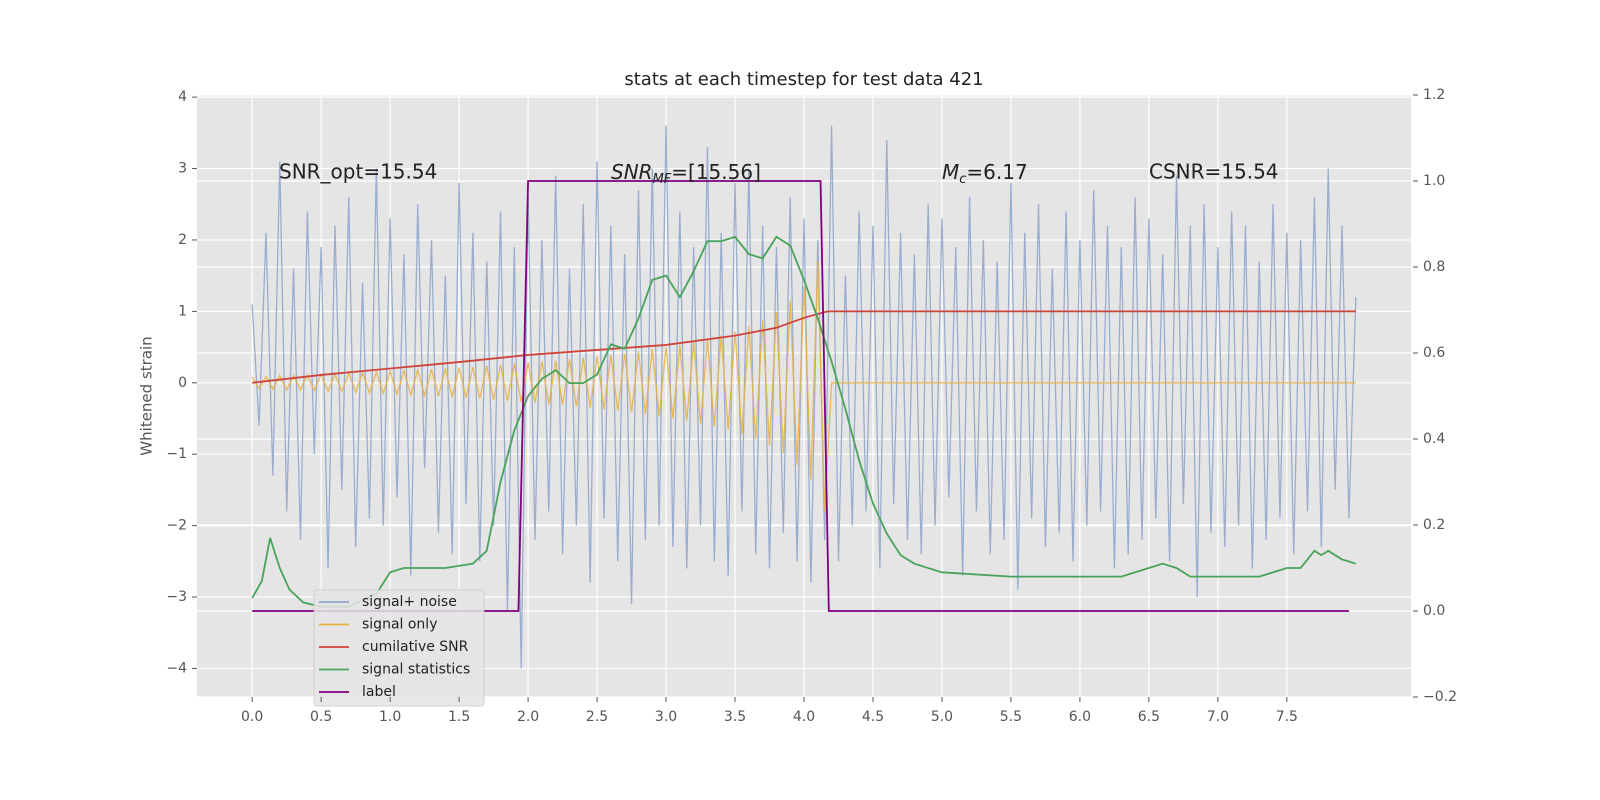 The height and width of the screenshot is (800, 1600). What do you see at coordinates (804, 347) in the screenshot?
I see `series-line` at bounding box center [804, 347].